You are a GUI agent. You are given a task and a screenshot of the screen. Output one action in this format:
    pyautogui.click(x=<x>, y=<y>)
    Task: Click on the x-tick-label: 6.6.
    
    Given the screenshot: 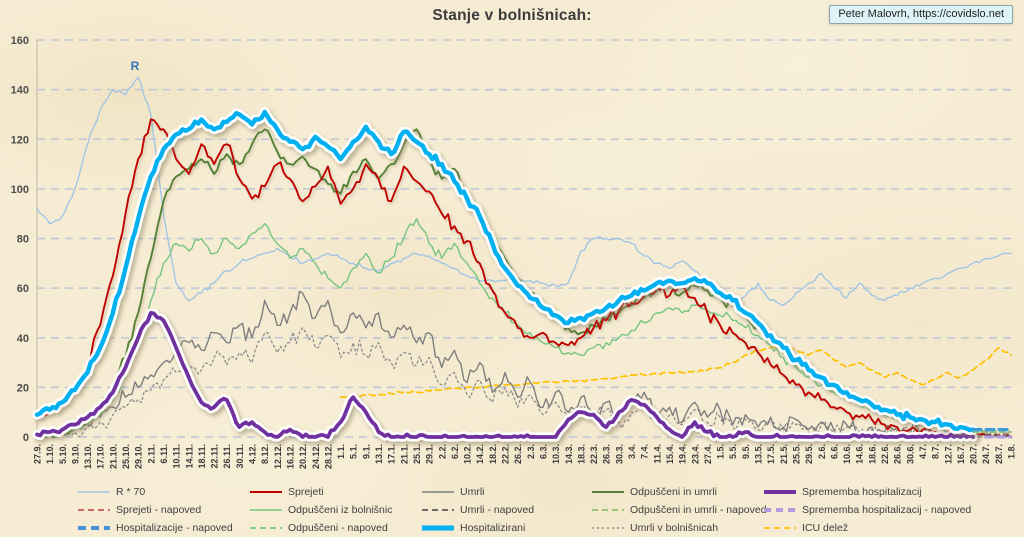 What is the action you would take?
    pyautogui.click(x=834, y=451)
    